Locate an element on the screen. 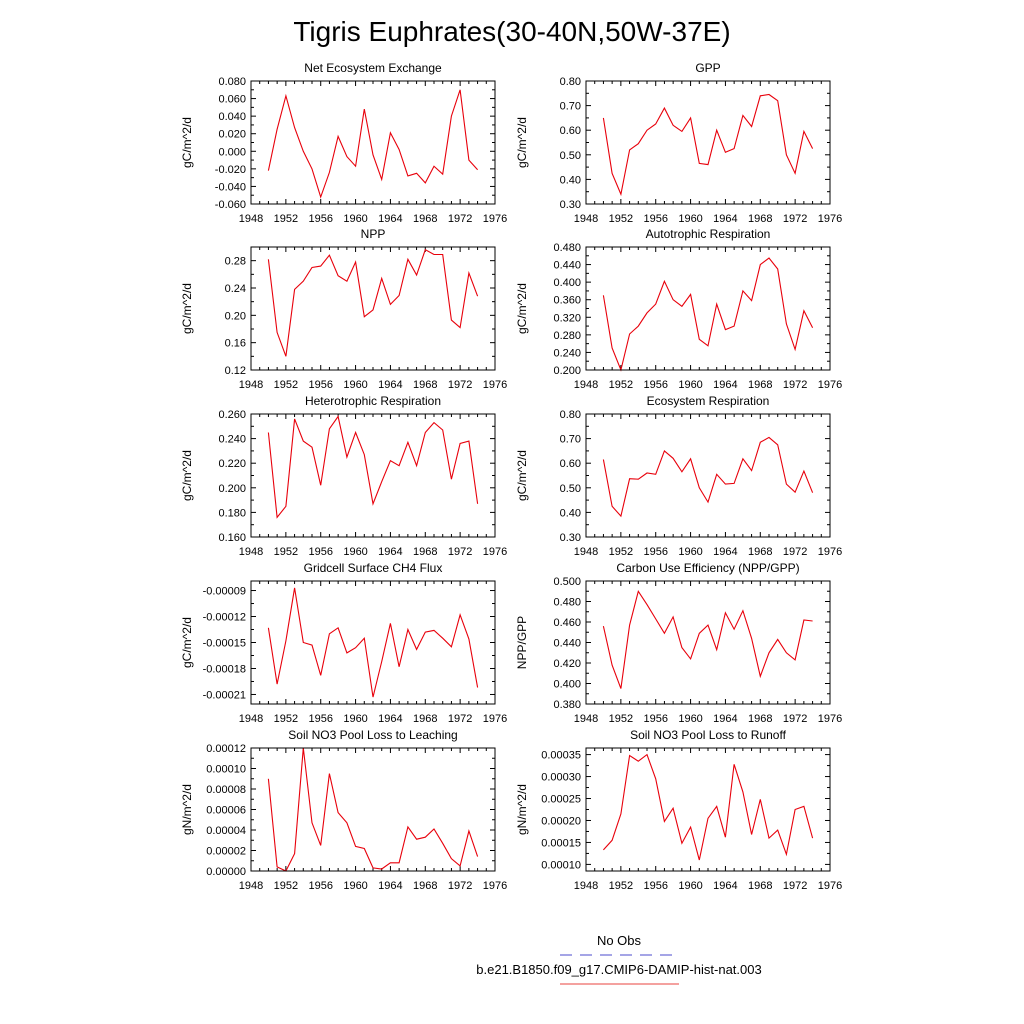 Image resolution: width=1024 pixels, height=1024 pixels. y-tick-label: 0.00010 is located at coordinates (561, 865).